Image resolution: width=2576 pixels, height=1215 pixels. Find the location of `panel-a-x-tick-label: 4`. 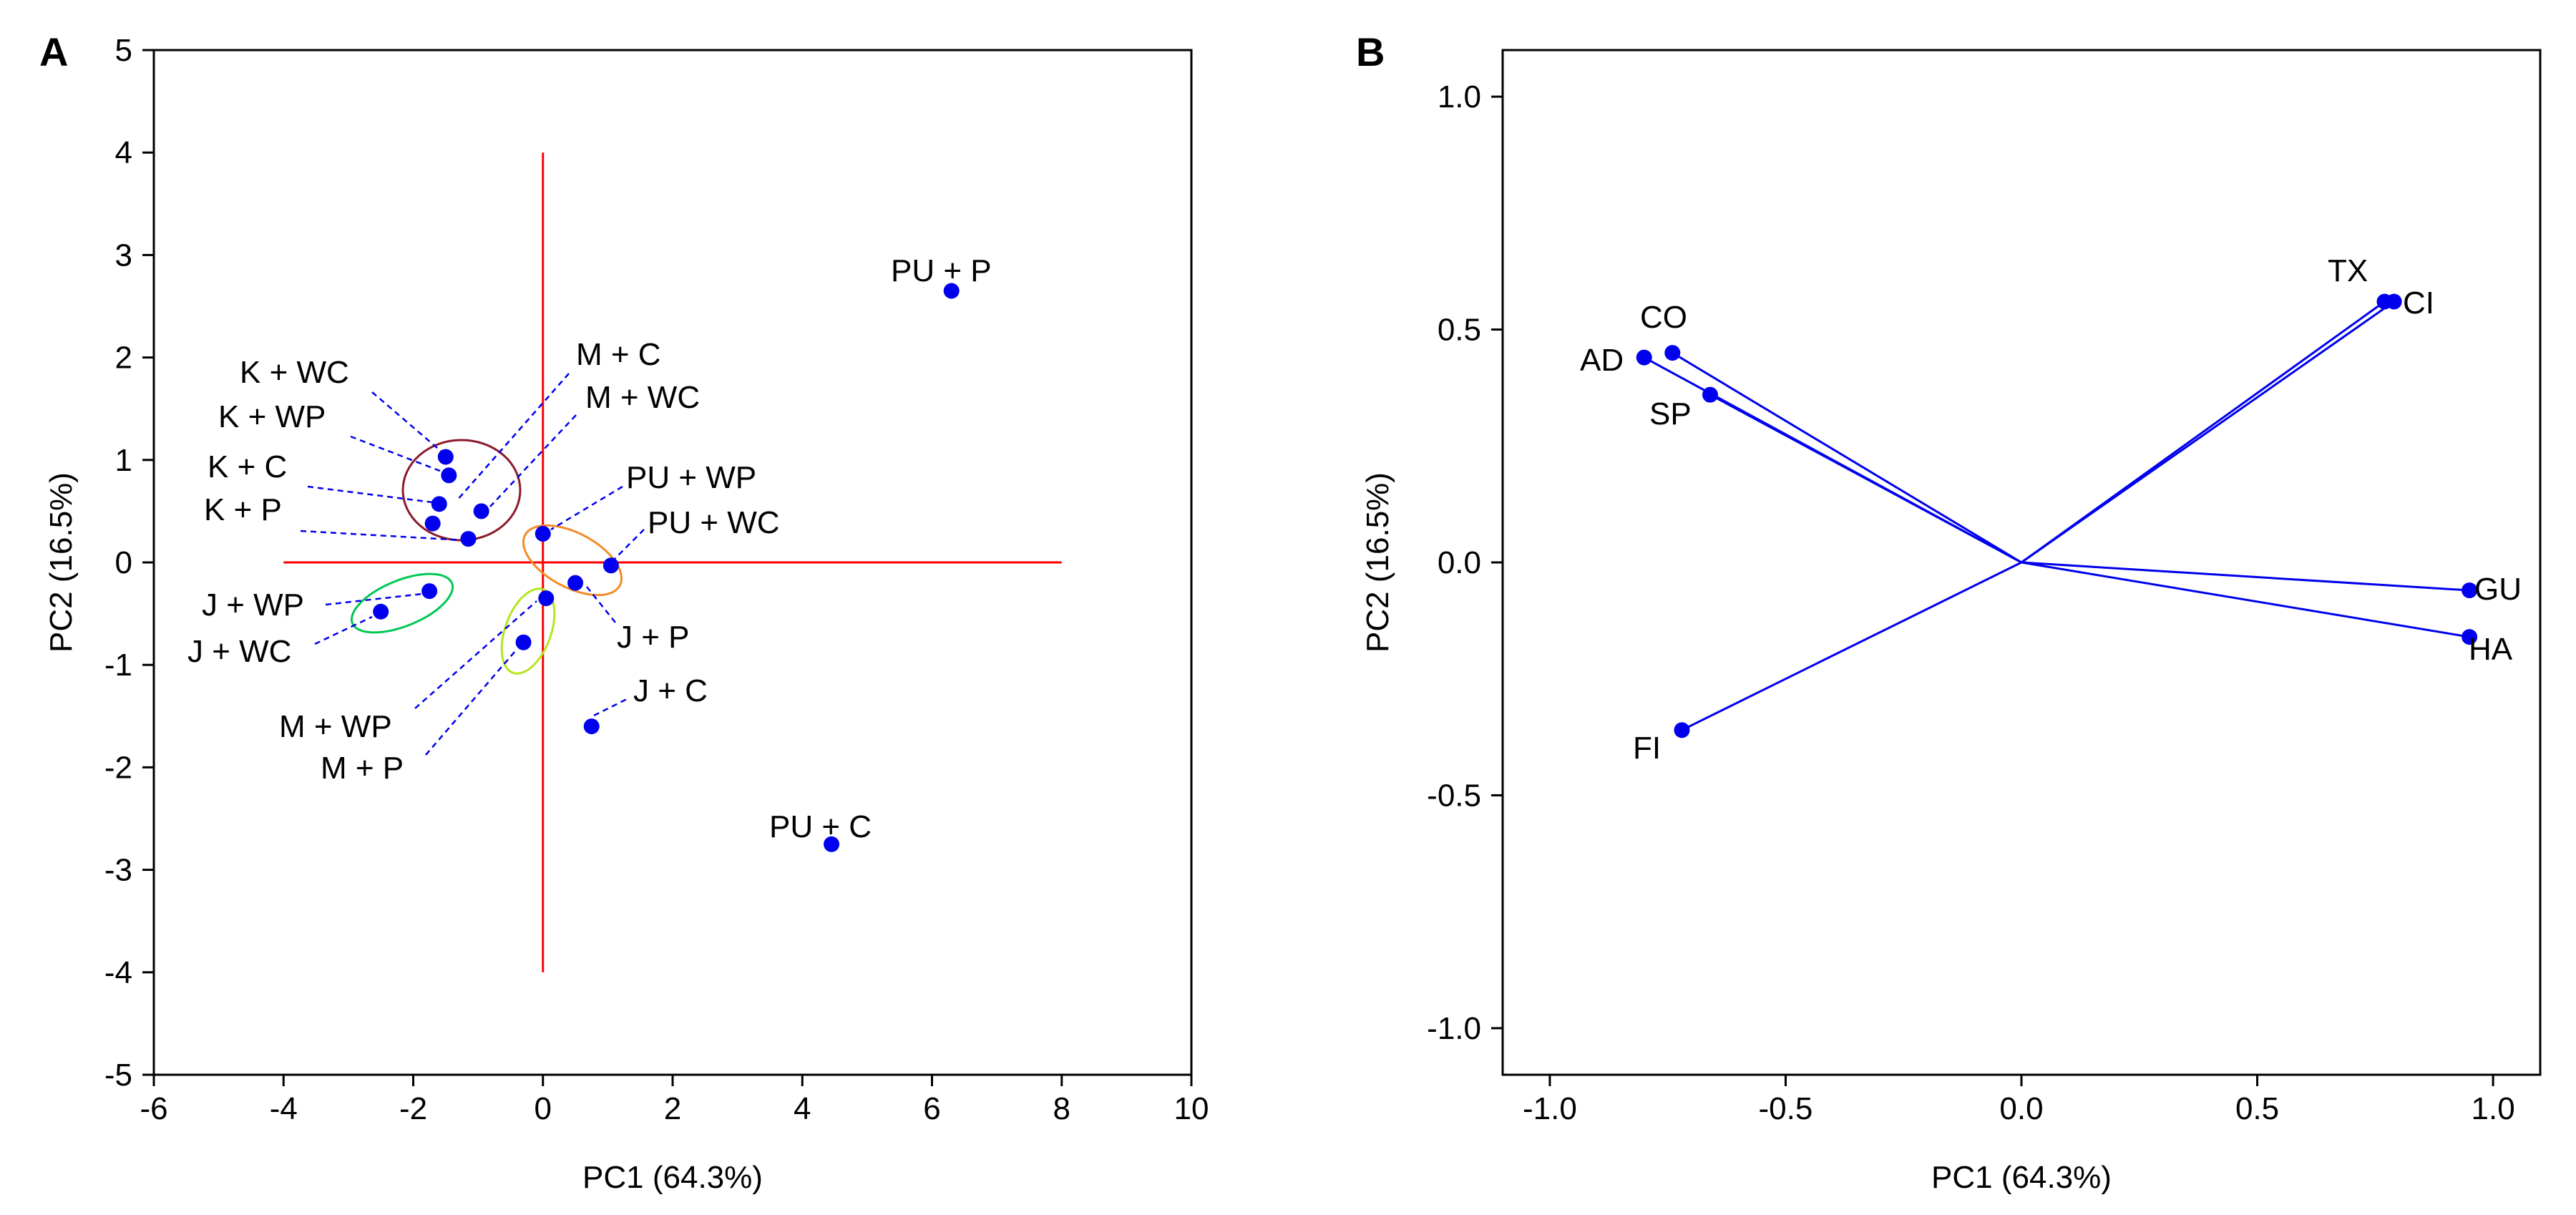

panel-a-x-tick-label: 4 is located at coordinates (802, 1108).